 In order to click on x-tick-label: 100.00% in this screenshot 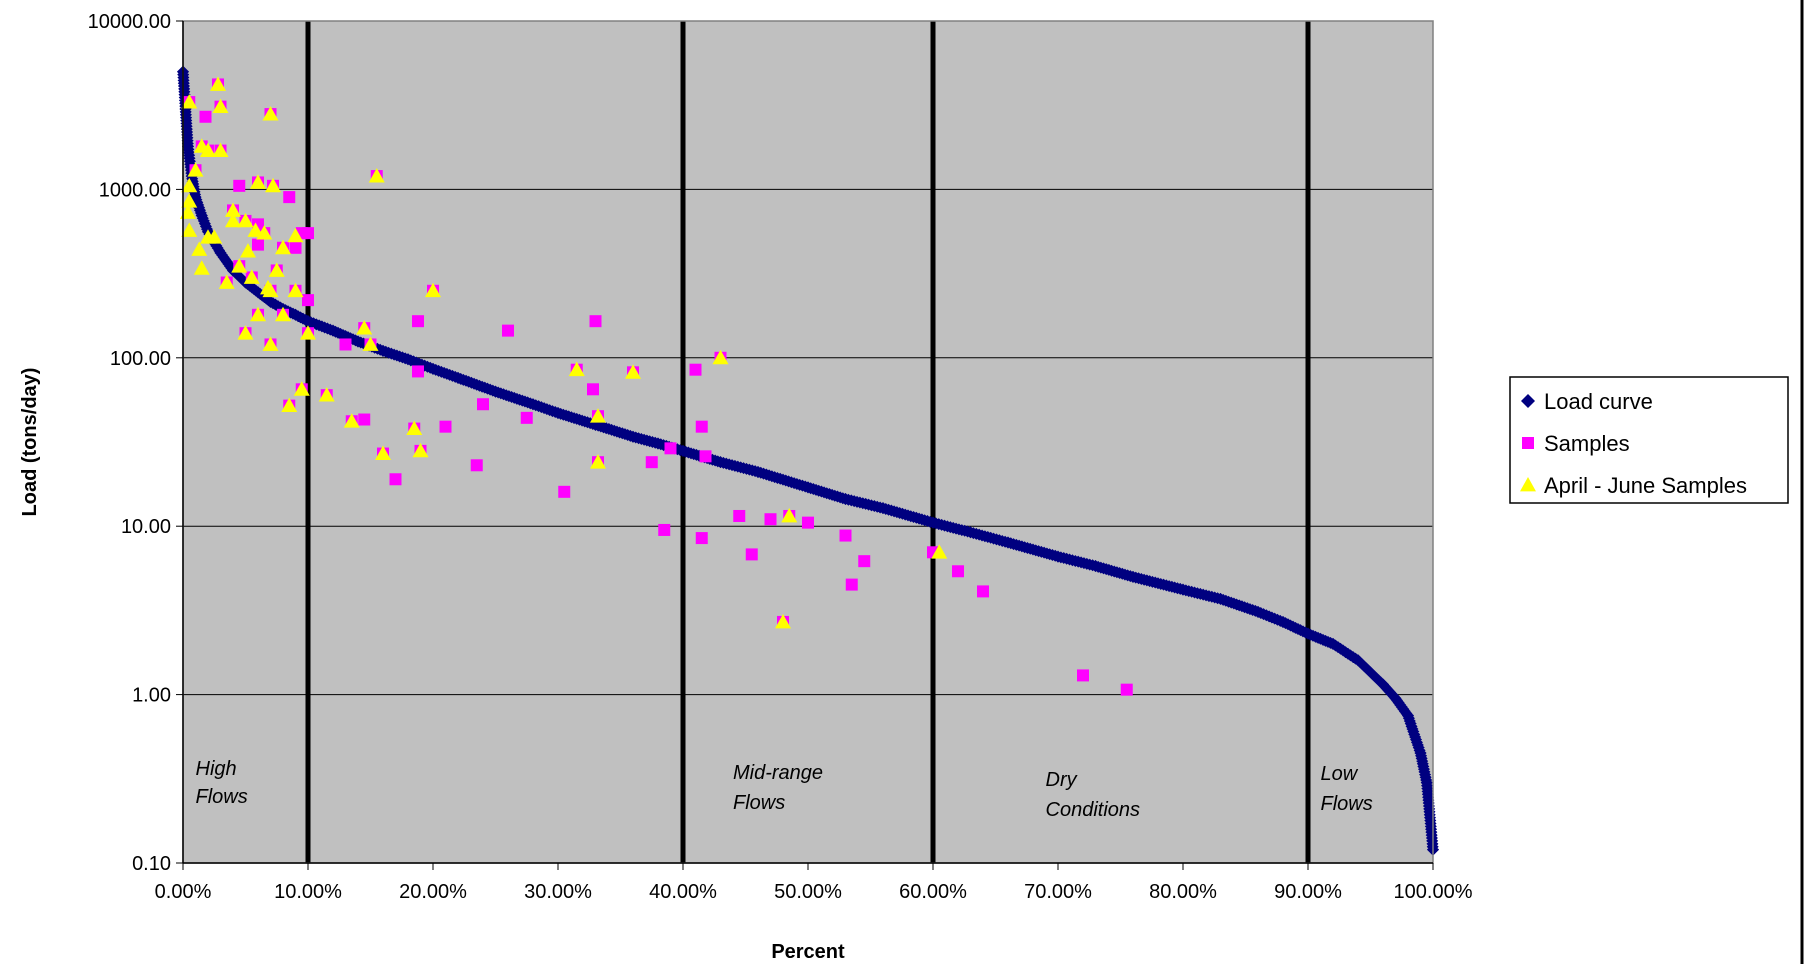, I will do `click(1433, 892)`.